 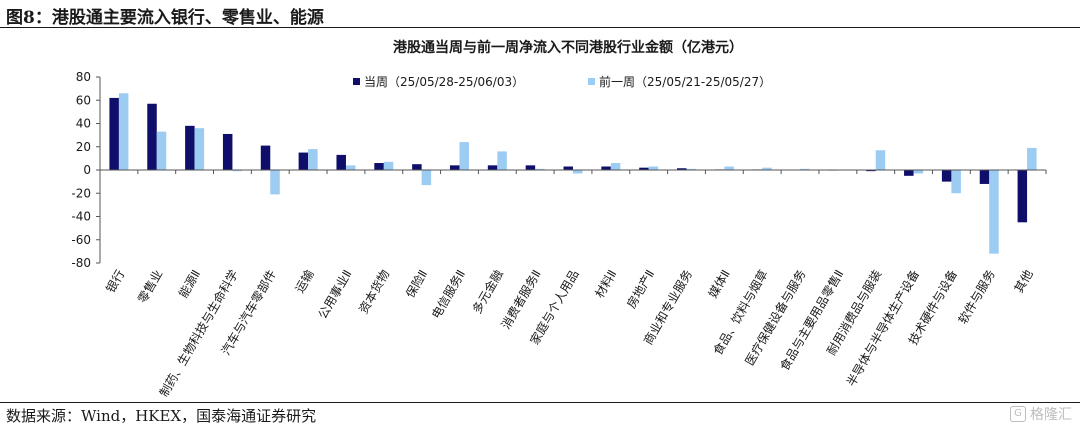 I want to click on legend-swatch-previous, so click(x=591, y=81).